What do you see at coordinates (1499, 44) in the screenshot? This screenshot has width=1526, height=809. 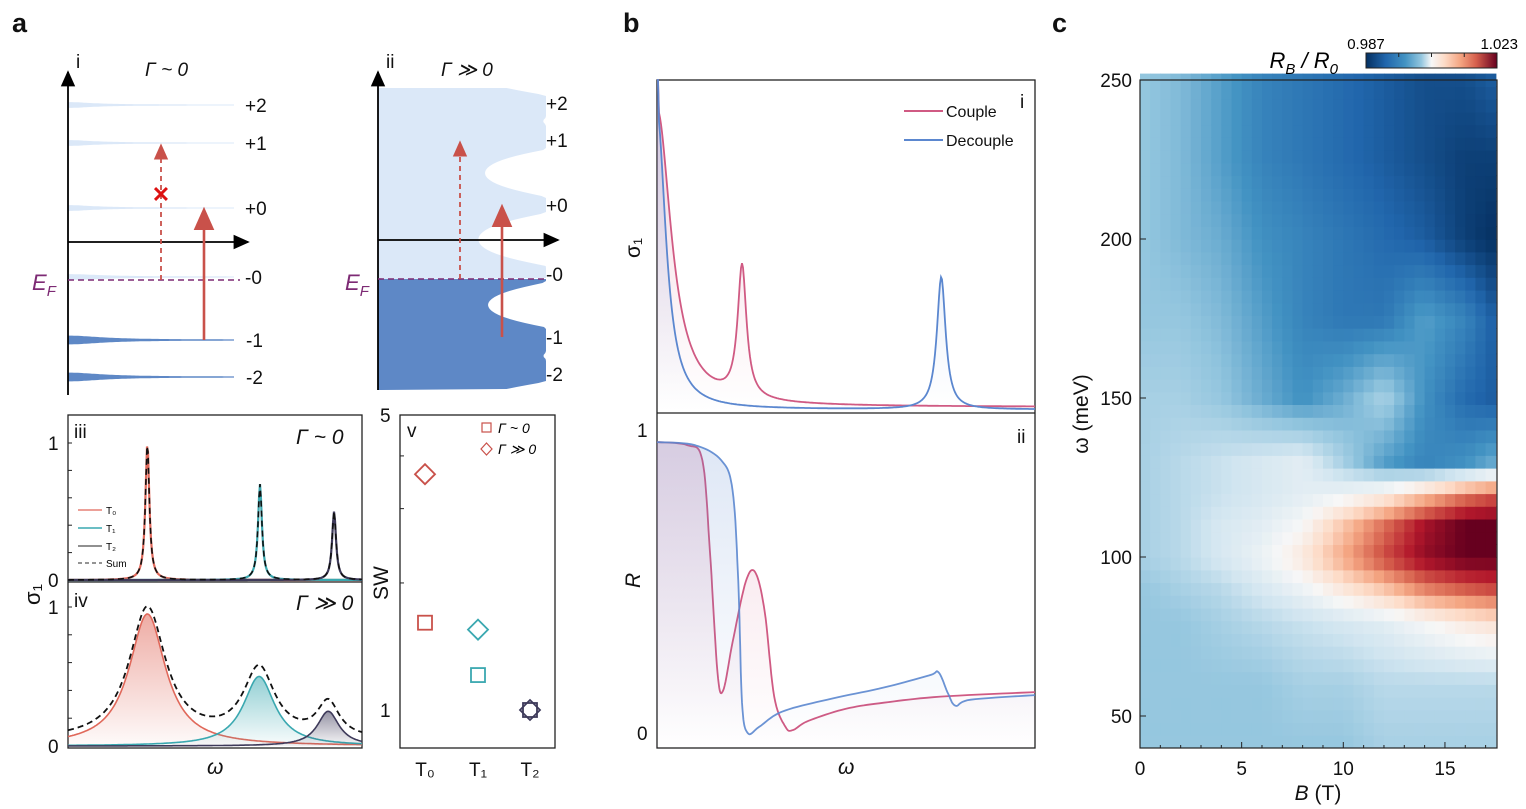 I see `colorbar-max: 1.023` at bounding box center [1499, 44].